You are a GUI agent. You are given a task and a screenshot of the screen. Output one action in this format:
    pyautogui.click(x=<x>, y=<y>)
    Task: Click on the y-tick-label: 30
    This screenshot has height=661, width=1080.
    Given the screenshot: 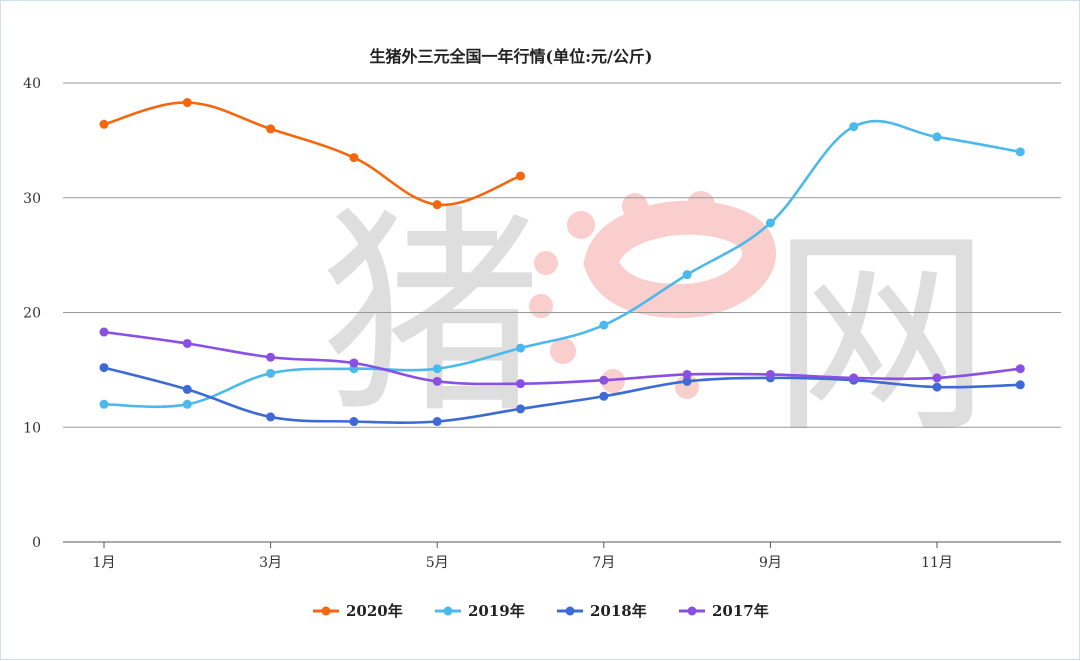 What is the action you would take?
    pyautogui.click(x=32, y=199)
    